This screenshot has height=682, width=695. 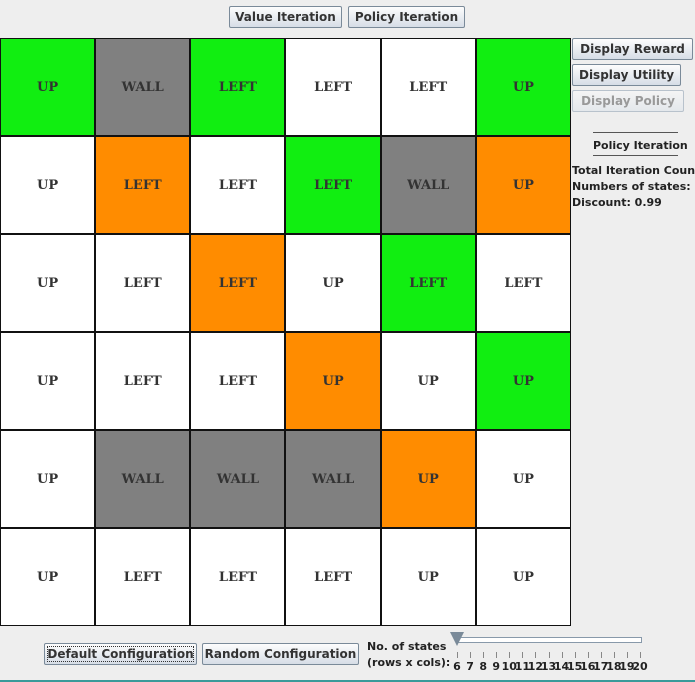 I want to click on slider-tick-label: 16, so click(x=588, y=666).